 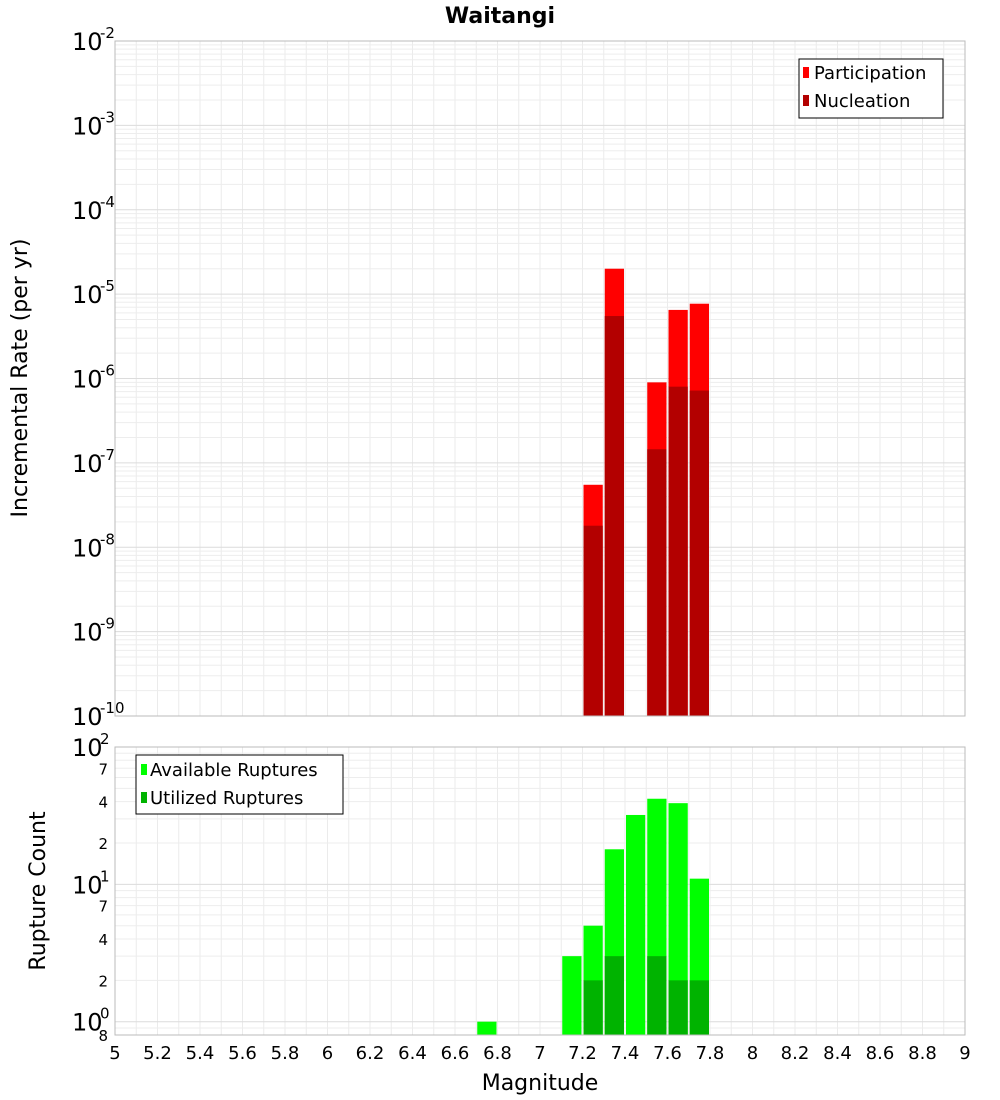 What do you see at coordinates (157, 1053) in the screenshot?
I see `x-tick-label: 5.2` at bounding box center [157, 1053].